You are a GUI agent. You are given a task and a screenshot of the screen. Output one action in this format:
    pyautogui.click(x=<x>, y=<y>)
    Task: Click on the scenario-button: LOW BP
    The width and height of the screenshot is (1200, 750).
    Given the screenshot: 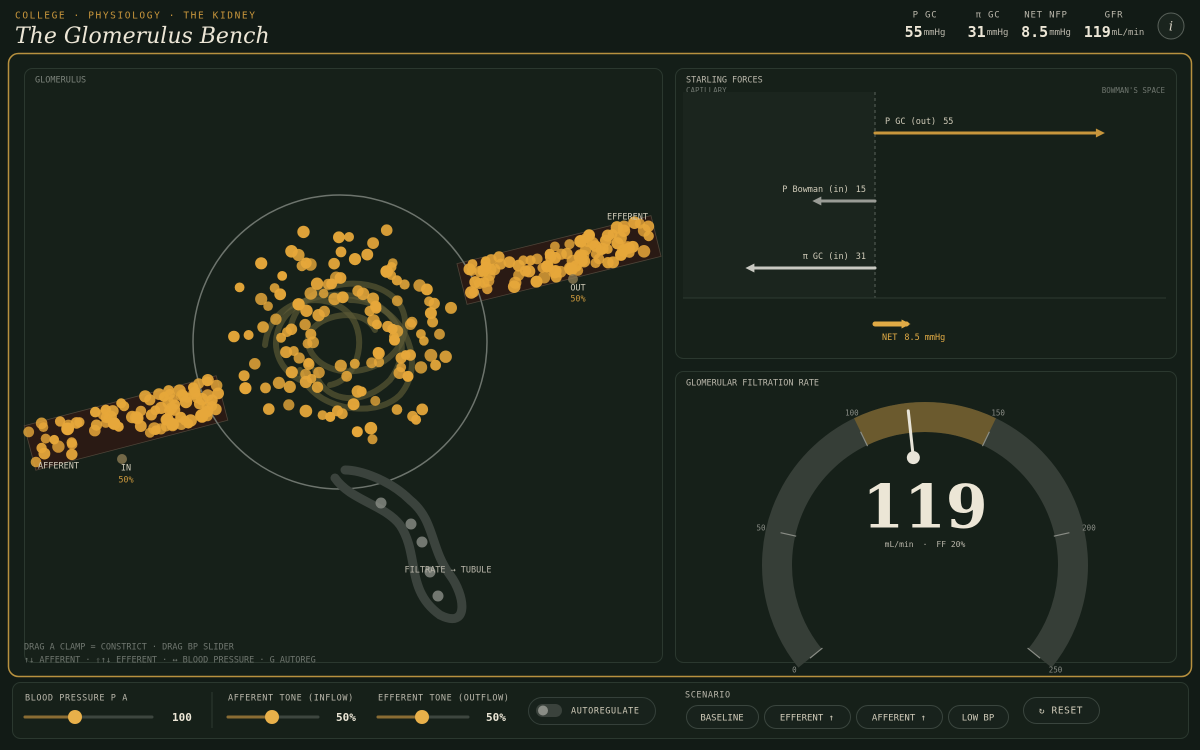 What is the action you would take?
    pyautogui.click(x=978, y=717)
    